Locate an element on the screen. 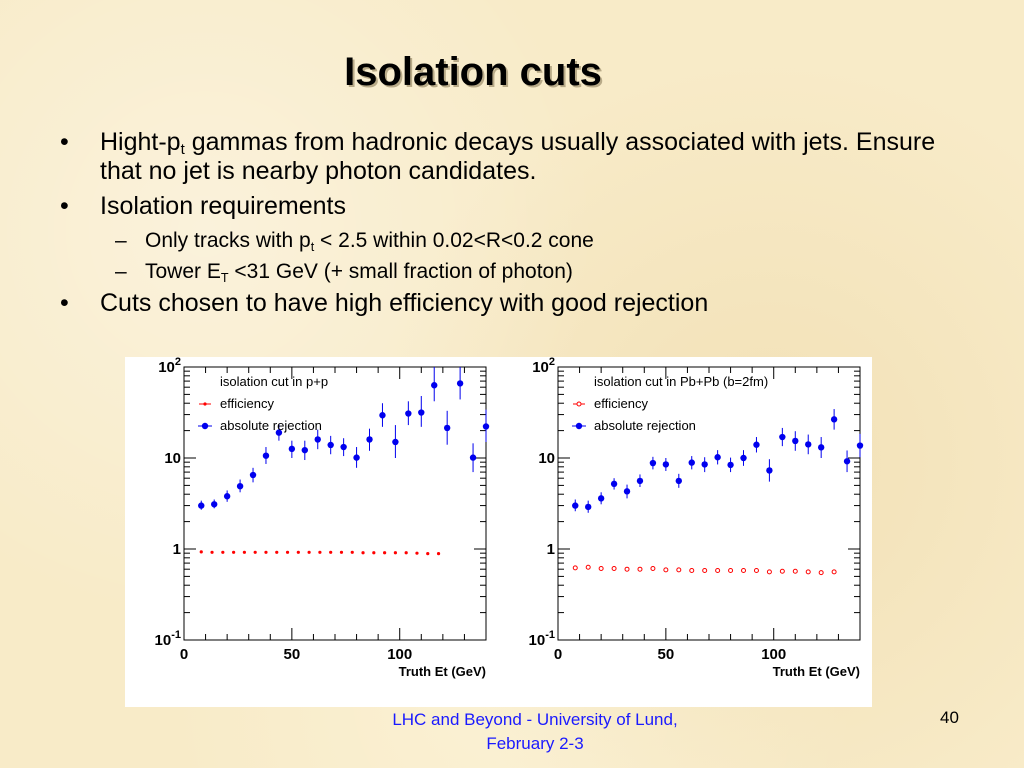  footer-line-2: February 2-3 is located at coordinates (535, 743).